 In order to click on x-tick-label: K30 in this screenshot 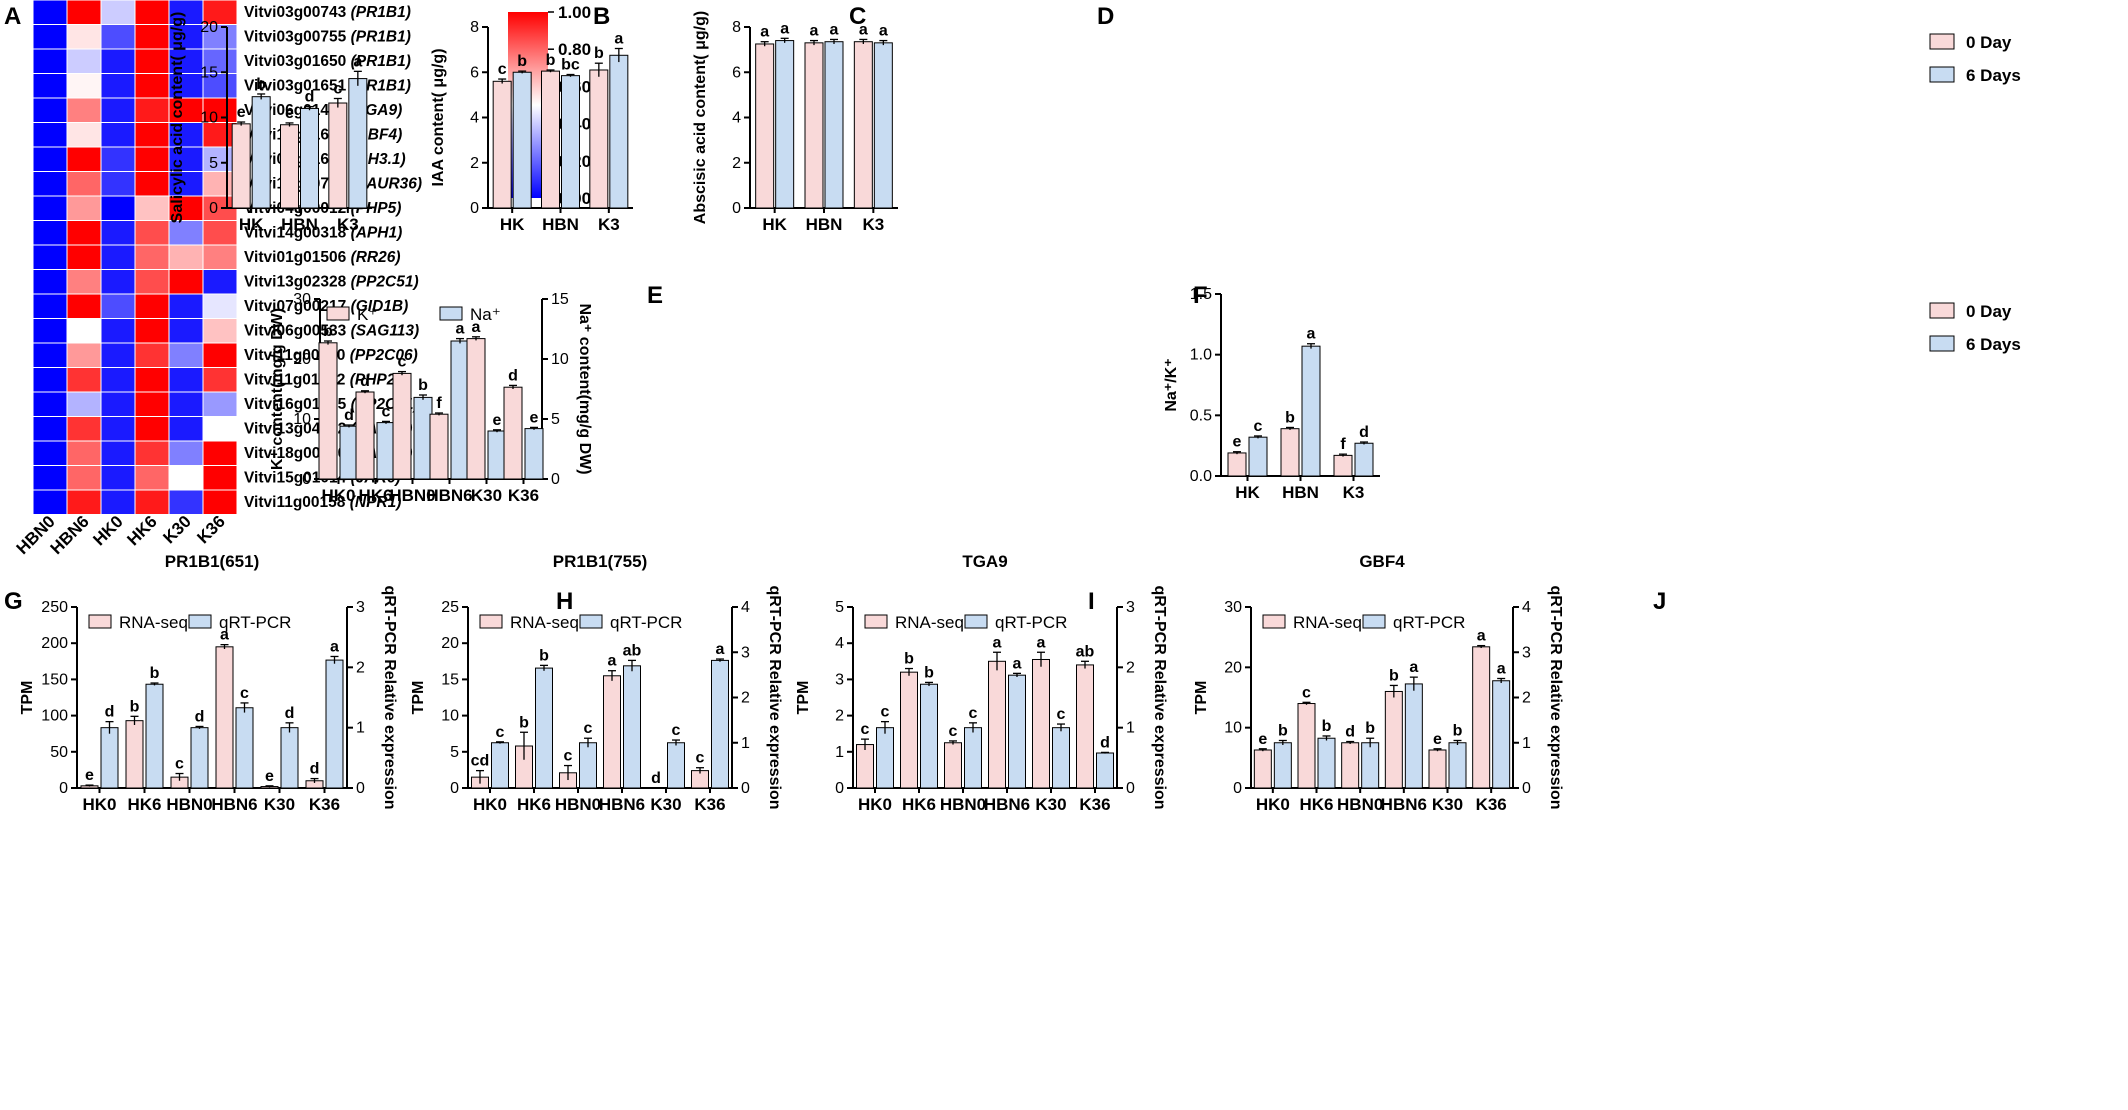, I will do `click(1050, 804)`.